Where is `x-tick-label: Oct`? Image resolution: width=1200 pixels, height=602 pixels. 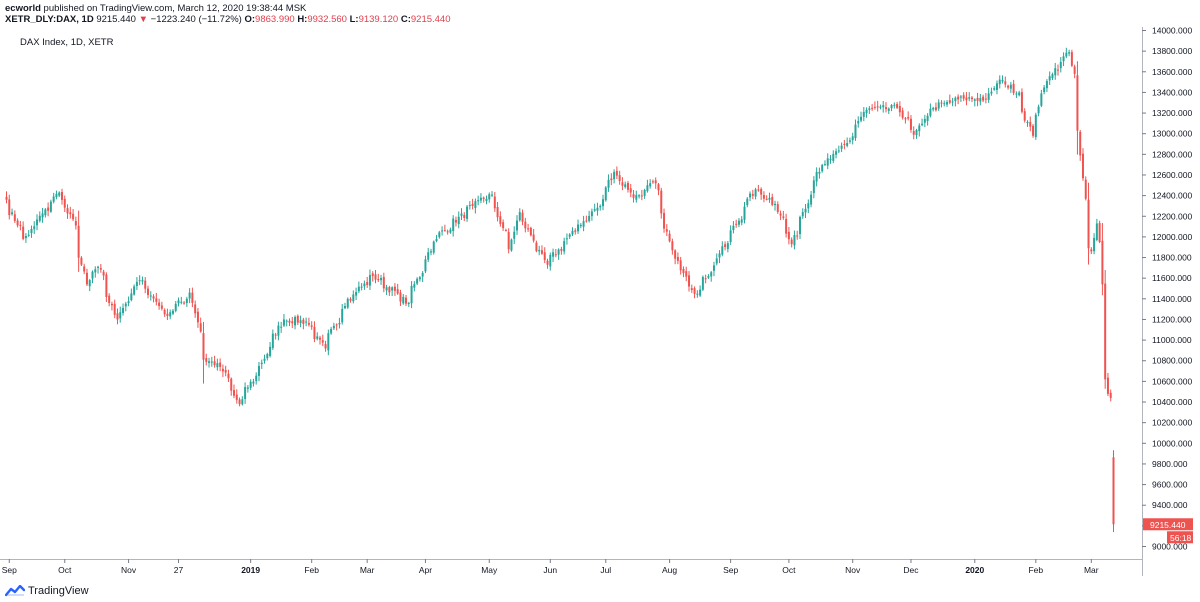 x-tick-label: Oct is located at coordinates (789, 570).